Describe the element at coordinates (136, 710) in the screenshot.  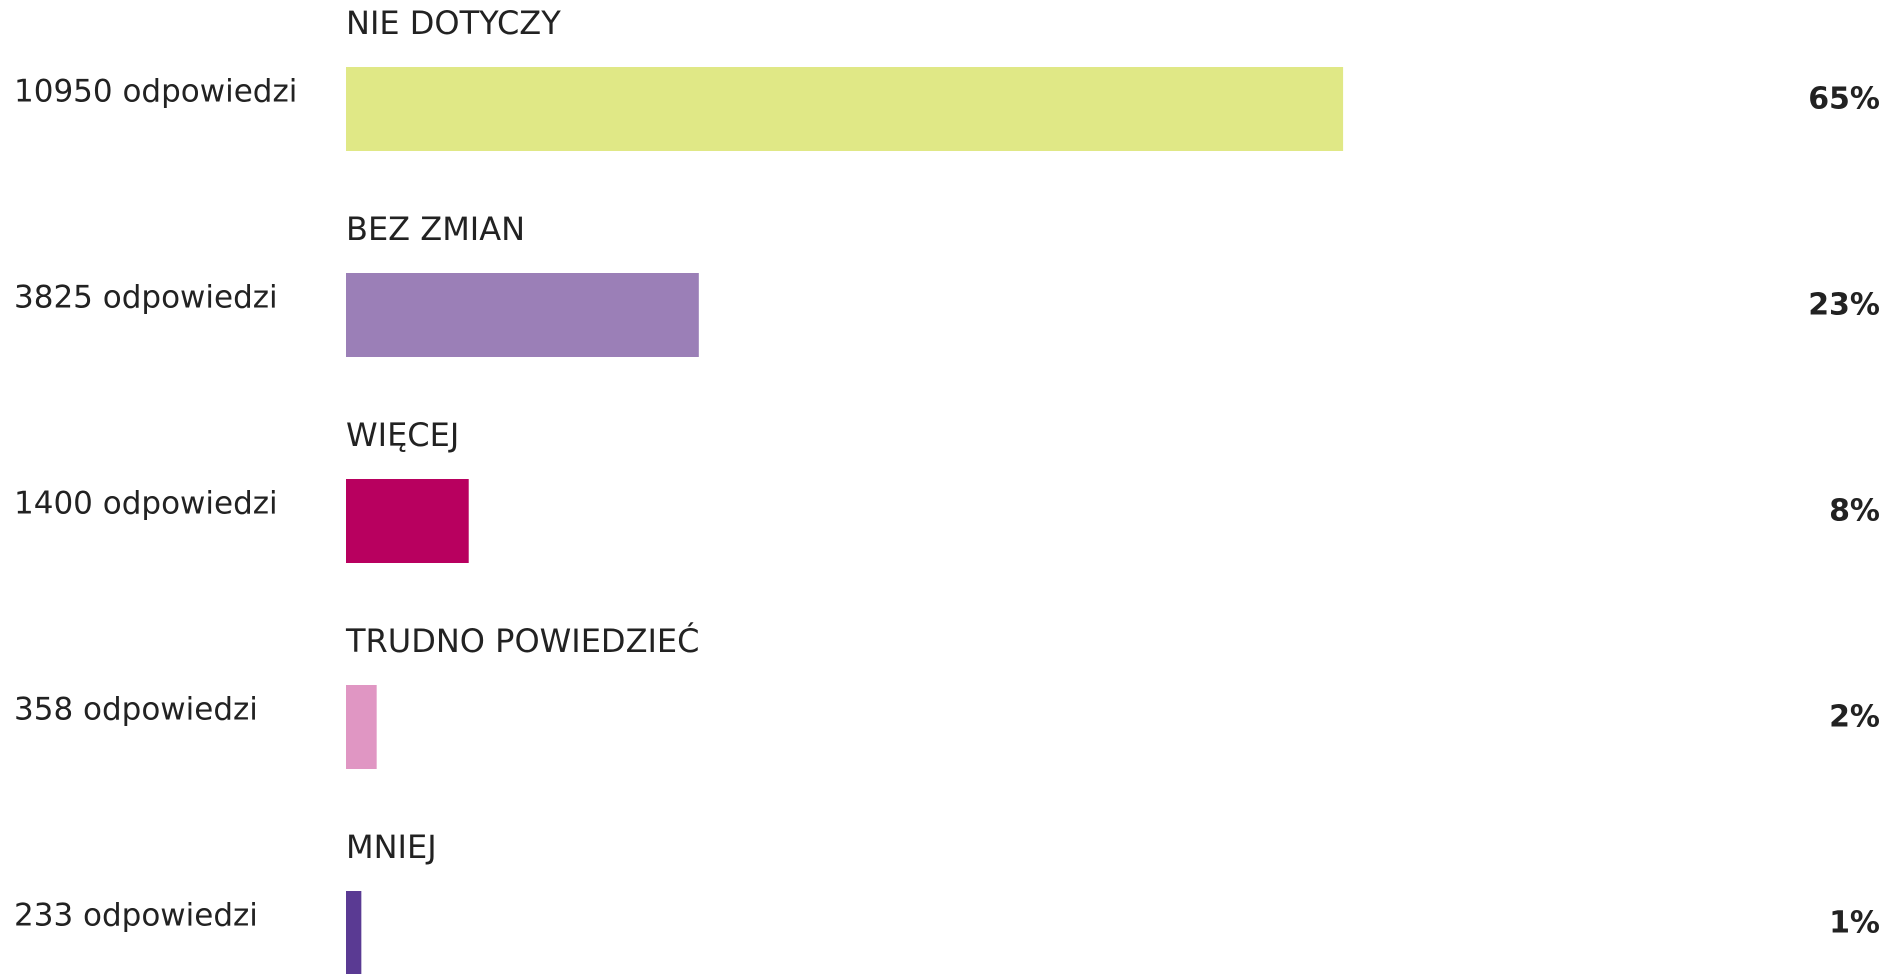
I see `response-count: 358 odpowiedzi` at that location.